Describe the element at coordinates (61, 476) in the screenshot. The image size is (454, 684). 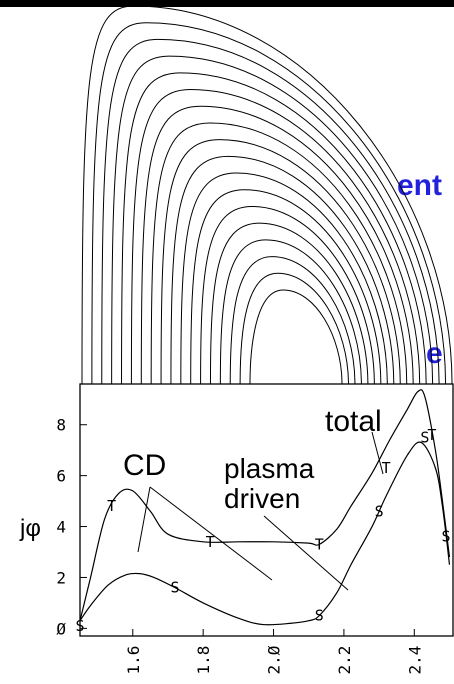
I see `y-tick-label: 6` at that location.